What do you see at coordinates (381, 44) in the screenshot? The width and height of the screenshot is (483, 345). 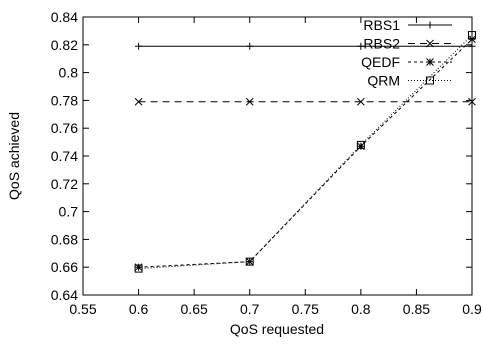 I see `legend-label-rbs2: RBS2` at bounding box center [381, 44].